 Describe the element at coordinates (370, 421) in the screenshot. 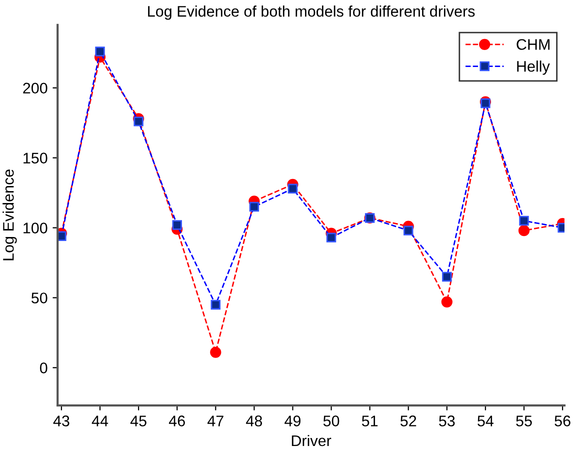

I see `x-tick-label: 51` at that location.